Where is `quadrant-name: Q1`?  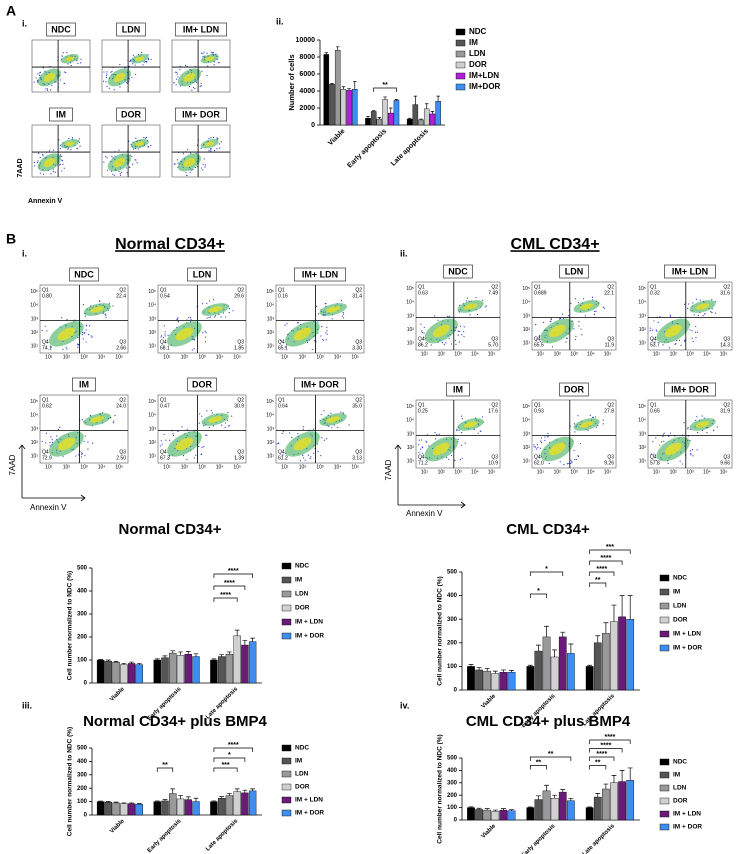 quadrant-name: Q1 is located at coordinates (281, 400).